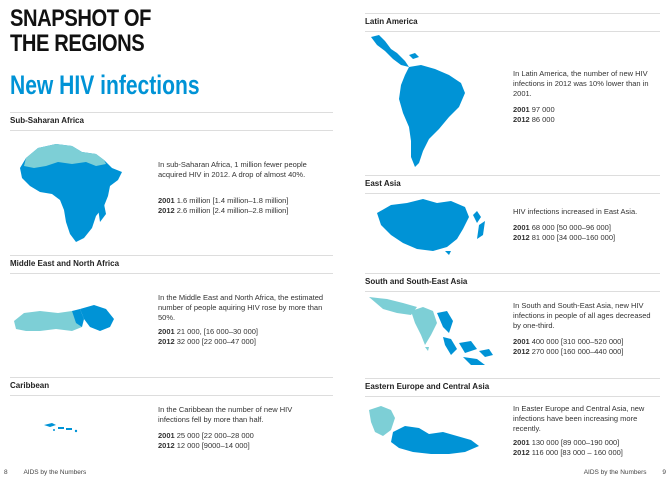  Describe the element at coordinates (512, 282) in the screenshot. I see `section-title: South and South-East Asia` at that location.